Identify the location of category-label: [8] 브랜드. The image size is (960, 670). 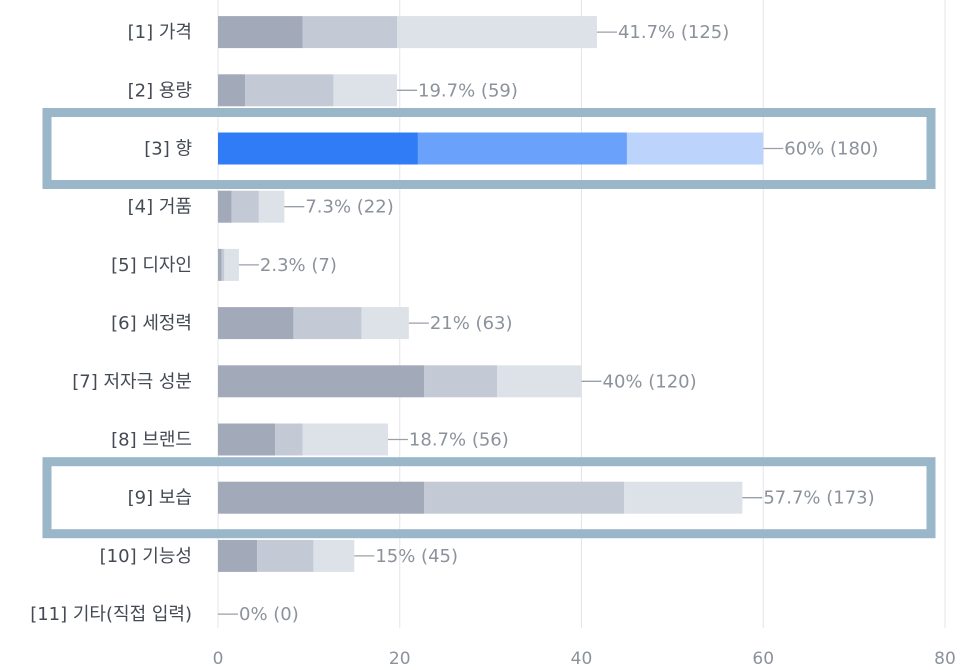
(151, 440).